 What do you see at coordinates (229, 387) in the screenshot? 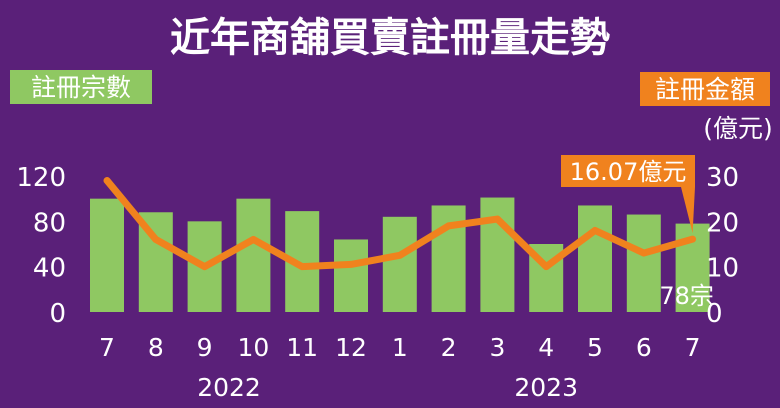
I see `year-label-0: 2022` at bounding box center [229, 387].